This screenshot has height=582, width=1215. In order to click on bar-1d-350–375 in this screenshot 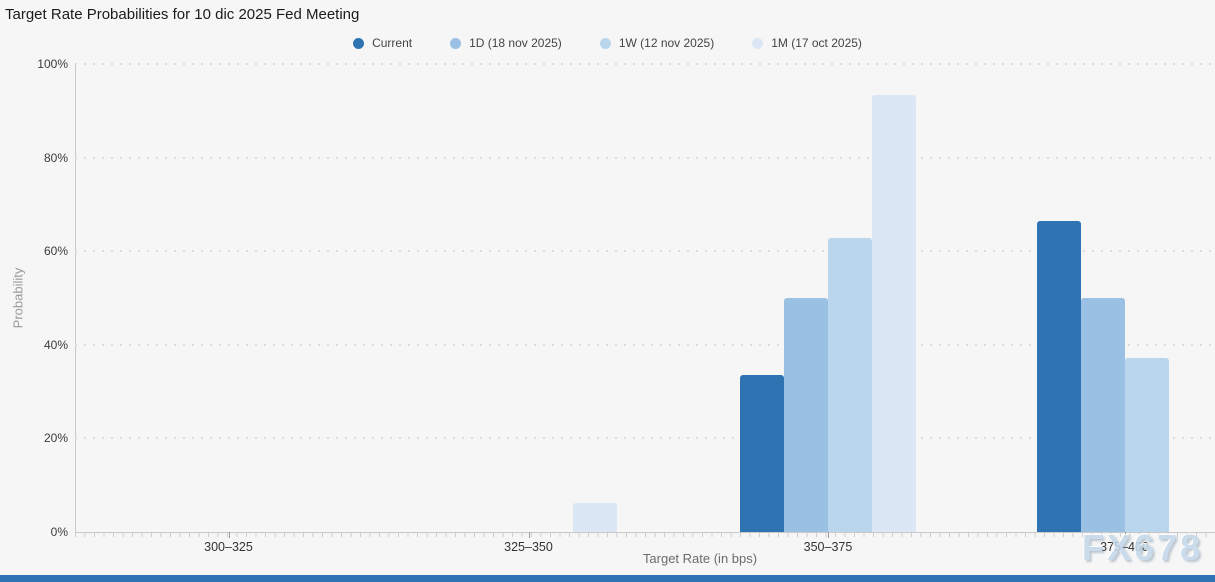, I will do `click(806, 414)`.